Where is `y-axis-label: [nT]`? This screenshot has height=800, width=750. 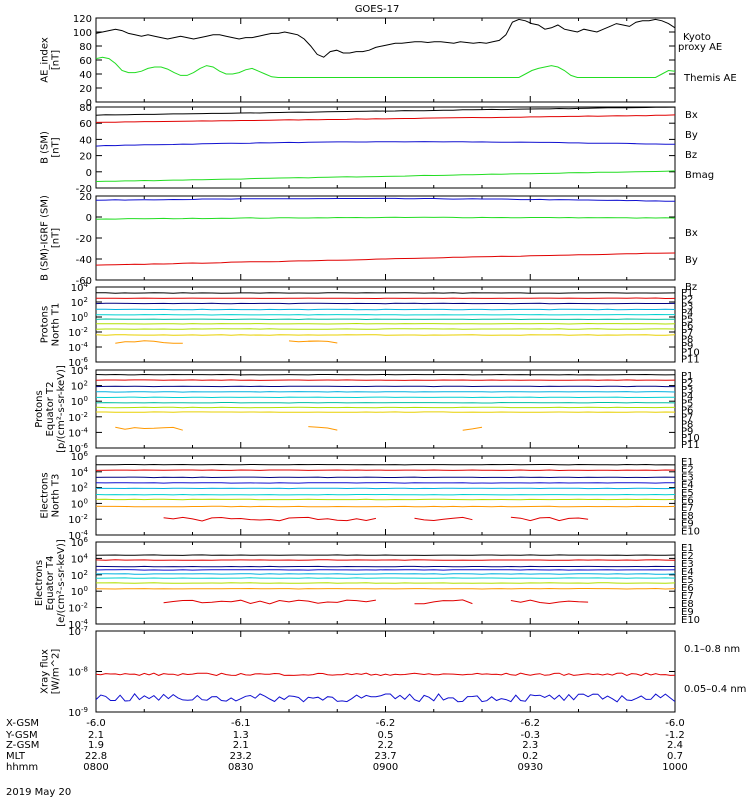
y-axis-label: [nT] is located at coordinates (56, 238).